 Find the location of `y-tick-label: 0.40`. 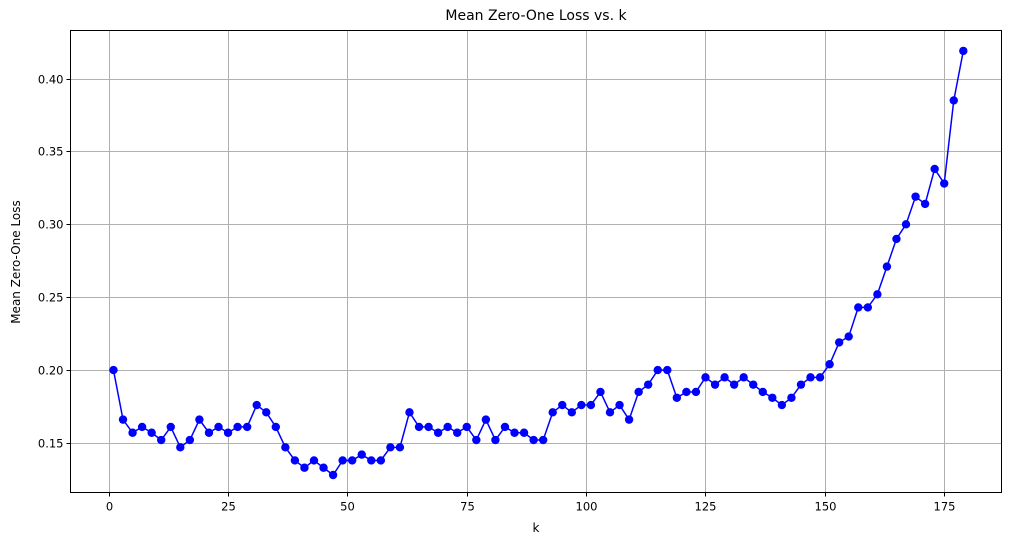

y-tick-label: 0.40 is located at coordinates (51, 80).